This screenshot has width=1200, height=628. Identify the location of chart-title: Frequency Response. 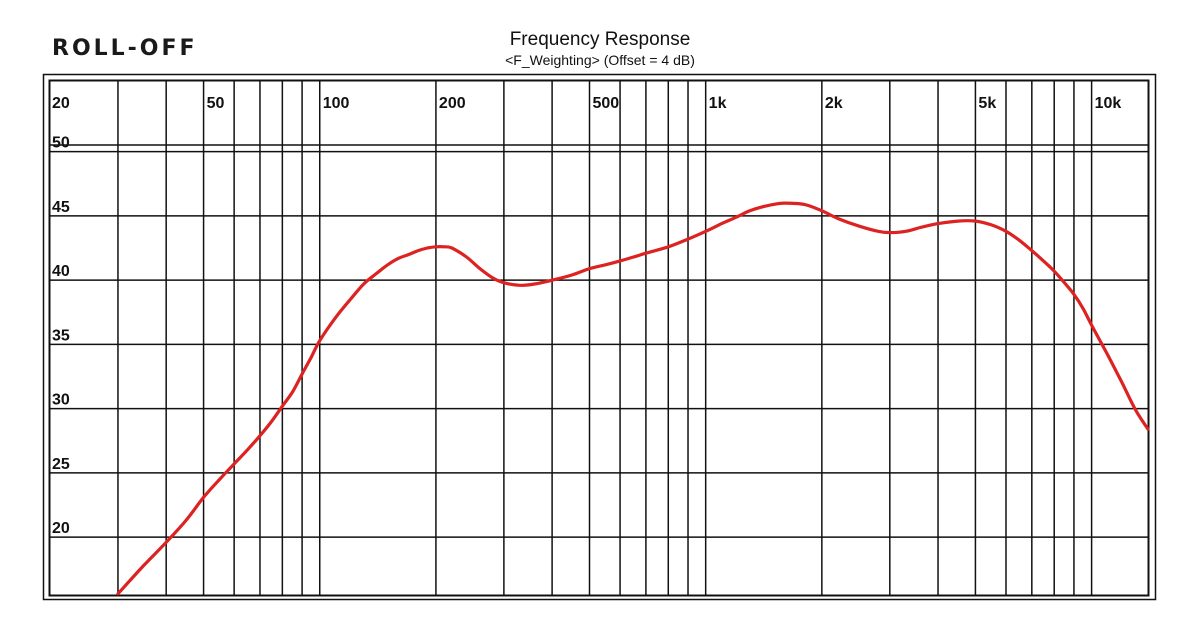
(600, 39).